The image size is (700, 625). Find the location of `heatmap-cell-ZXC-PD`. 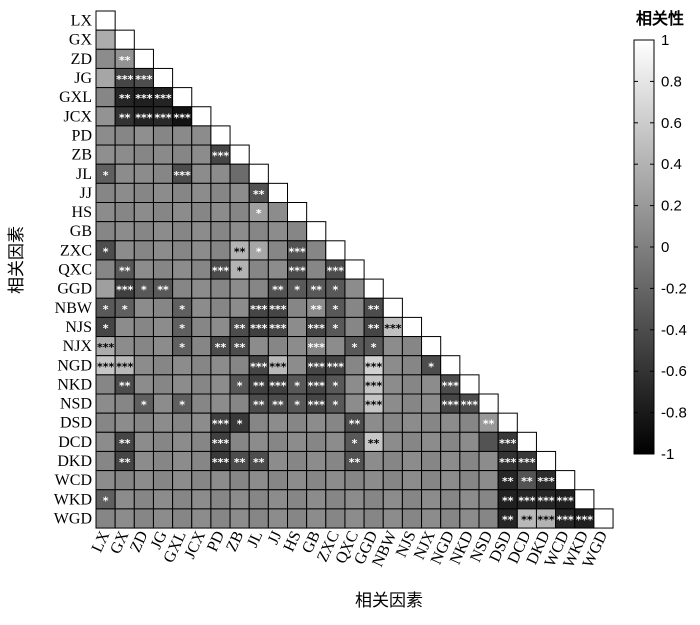

heatmap-cell-ZXC-PD is located at coordinates (220, 250).